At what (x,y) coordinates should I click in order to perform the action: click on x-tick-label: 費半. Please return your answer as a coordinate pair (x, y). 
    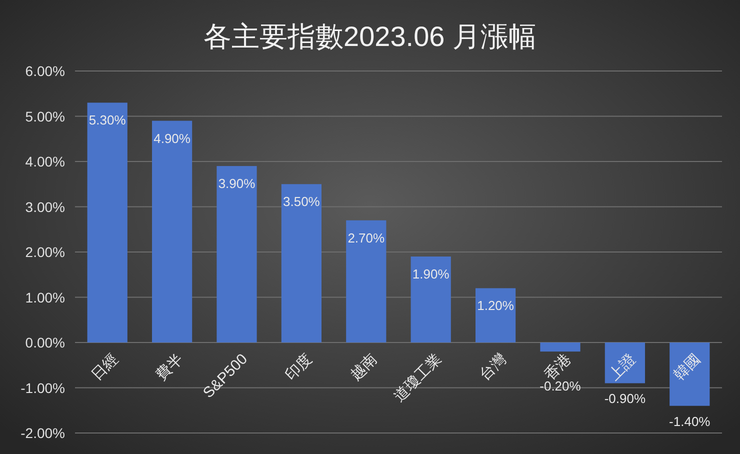
    Looking at the image, I should click on (169, 367).